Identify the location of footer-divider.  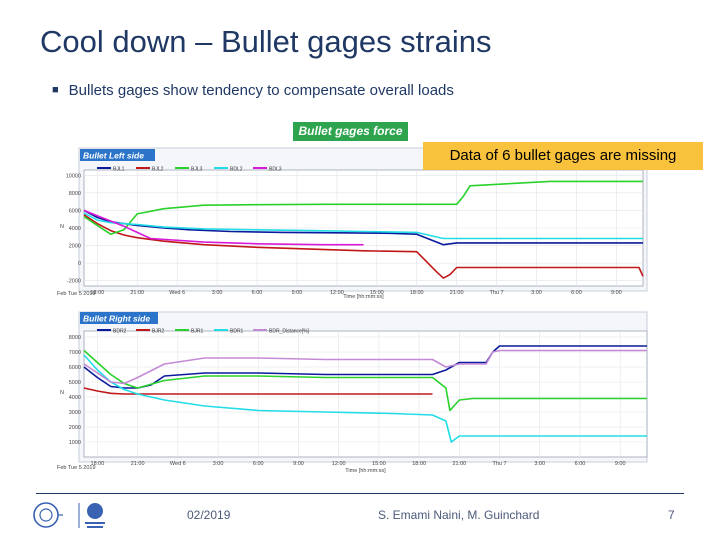
(360, 493).